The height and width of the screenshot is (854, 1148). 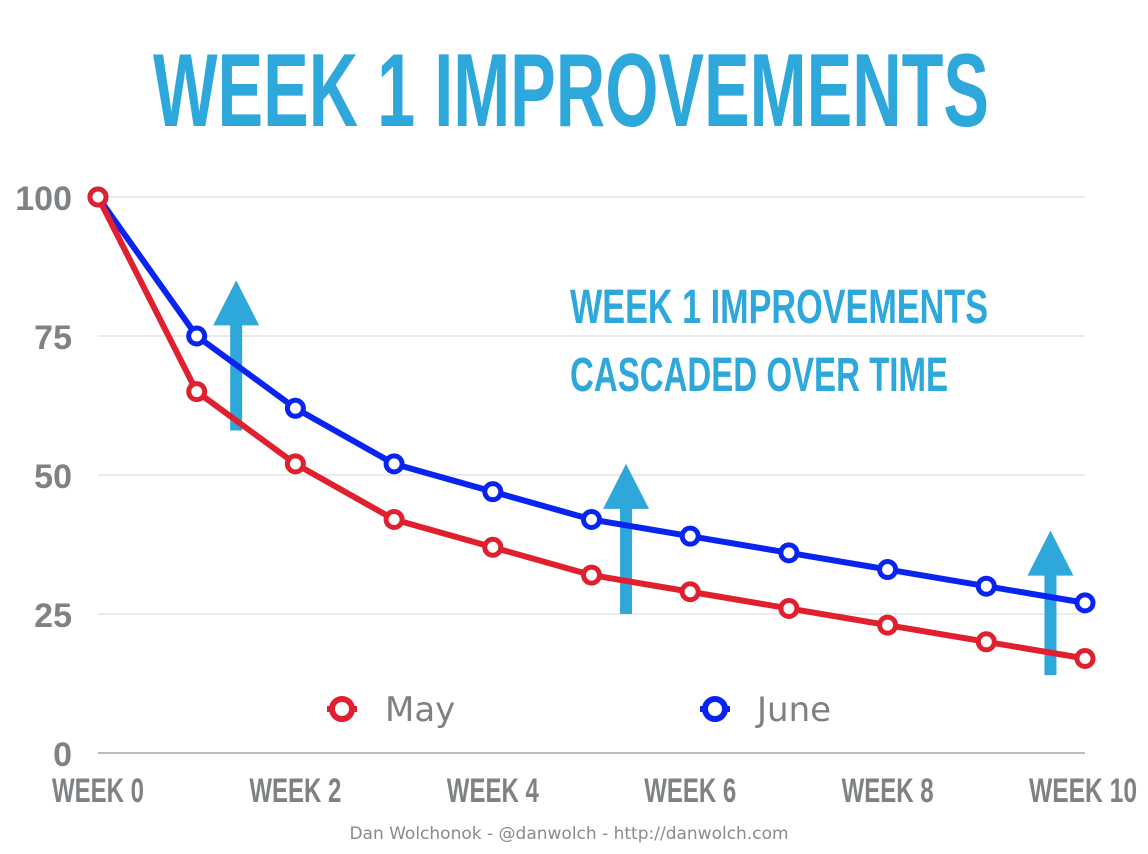 I want to click on x-tick-label: WEEK 4, so click(x=493, y=791).